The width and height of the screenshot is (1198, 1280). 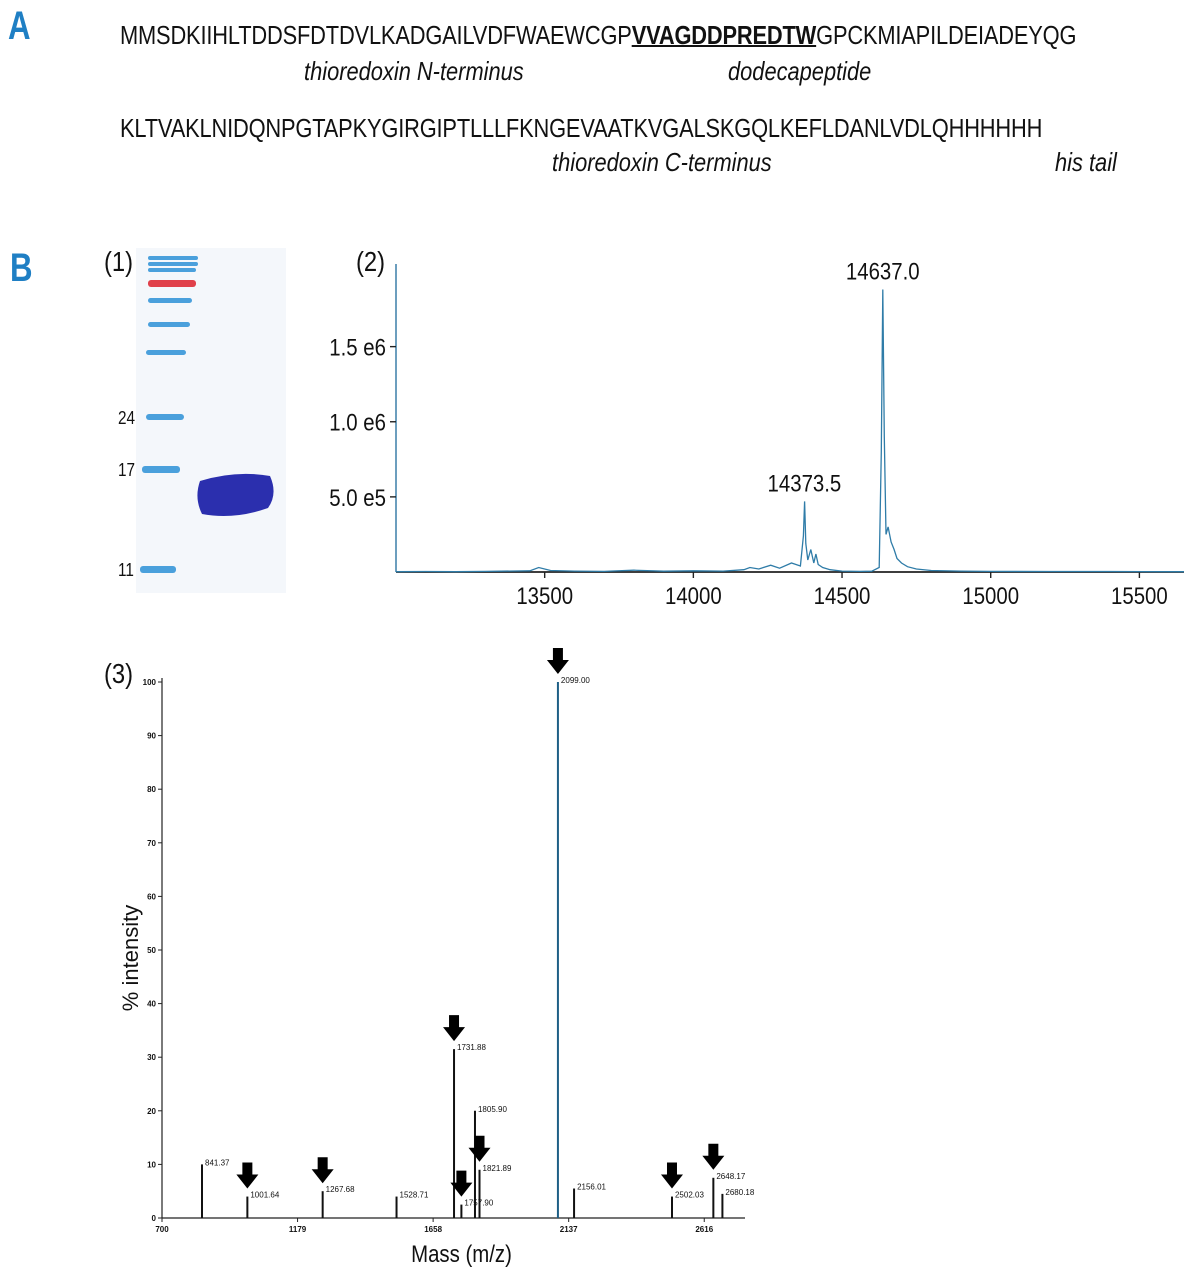 I want to click on annotation-thioredoxin-c-terminus: thioredoxin C-terminus, so click(x=662, y=162).